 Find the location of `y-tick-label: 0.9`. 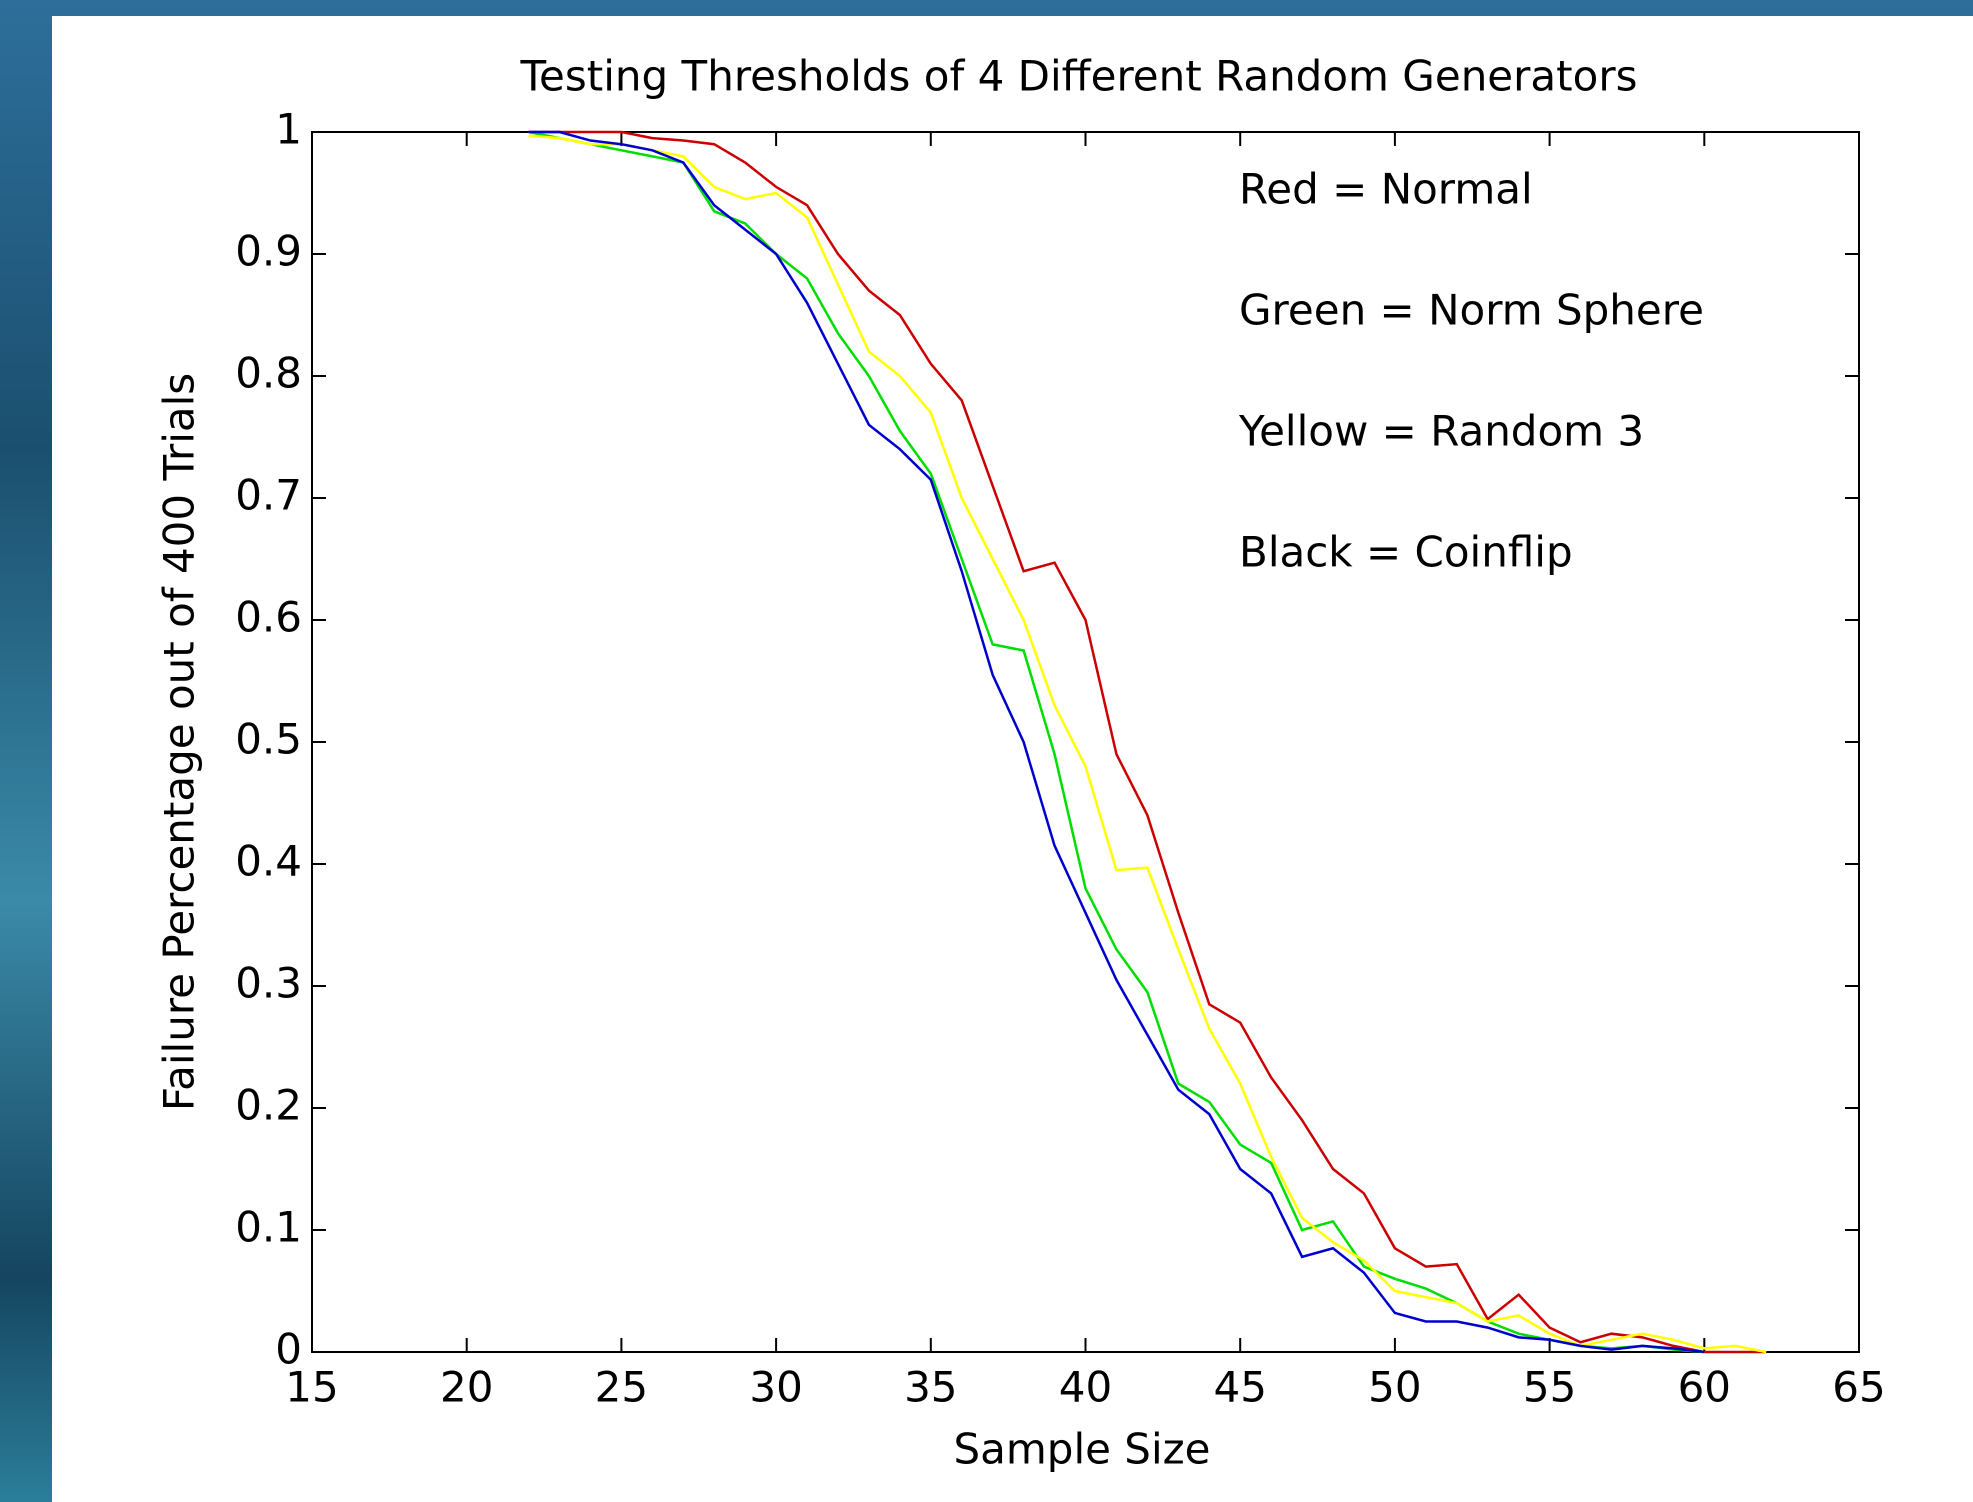

y-tick-label: 0.9 is located at coordinates (268, 251).